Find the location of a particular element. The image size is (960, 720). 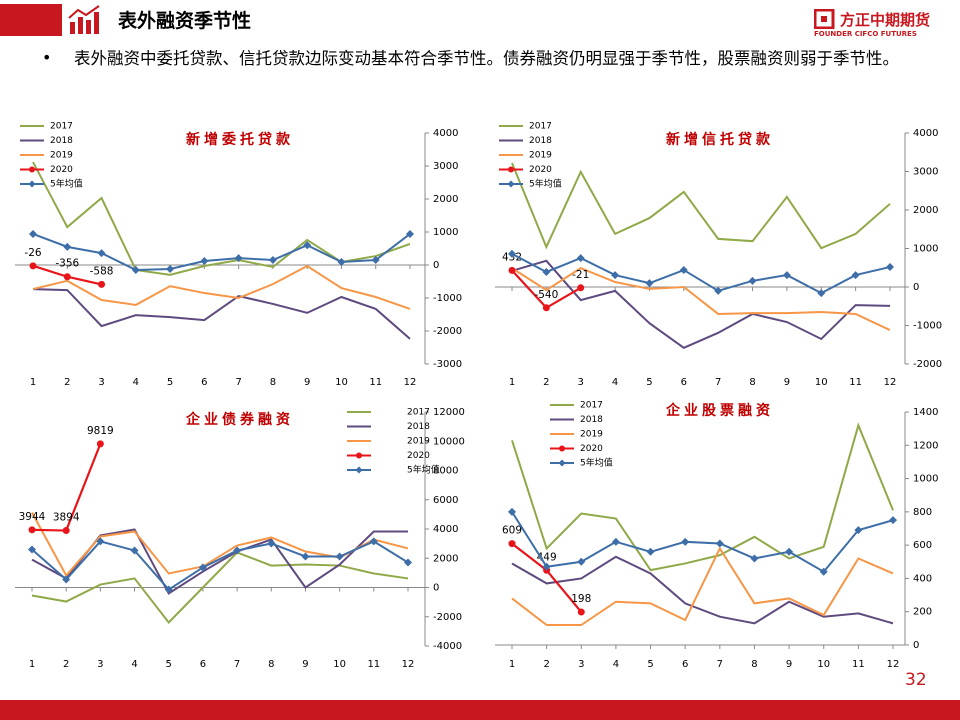

x-tick-label: 6 is located at coordinates (203, 664).